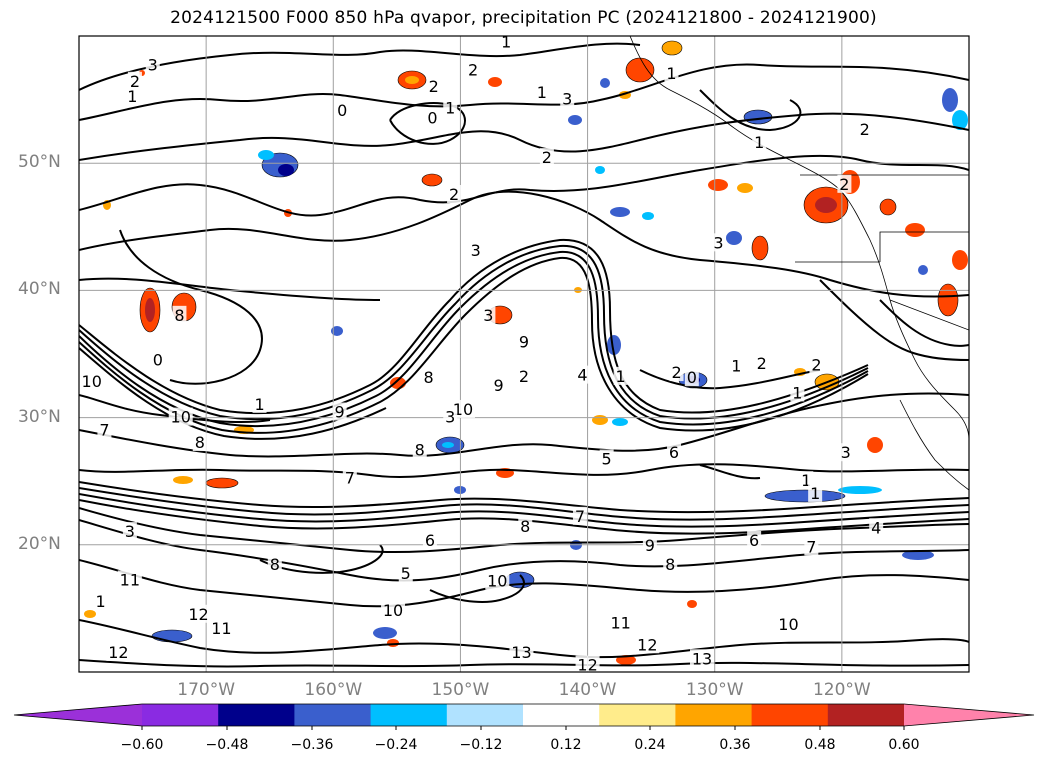  Describe the element at coordinates (521, 652) in the screenshot. I see `contour-label: 13` at that location.